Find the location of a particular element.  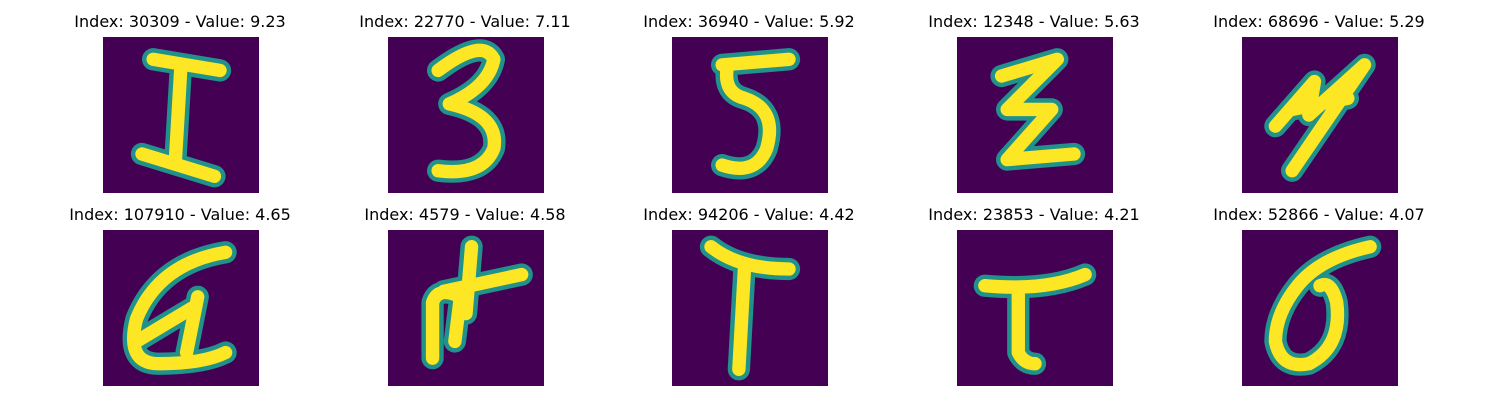

panel-title-1: Index: 30309 - Value: 9.23 is located at coordinates (180, 21).